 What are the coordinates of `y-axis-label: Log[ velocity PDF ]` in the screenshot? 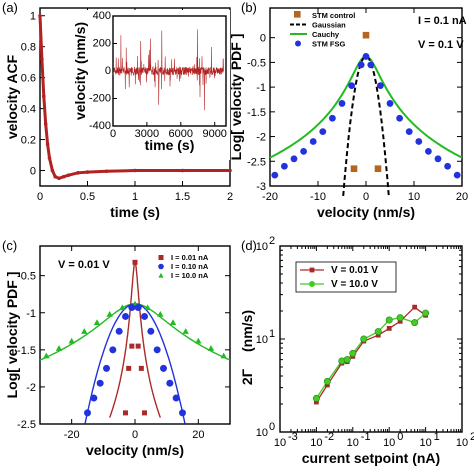 It's located at (12, 335).